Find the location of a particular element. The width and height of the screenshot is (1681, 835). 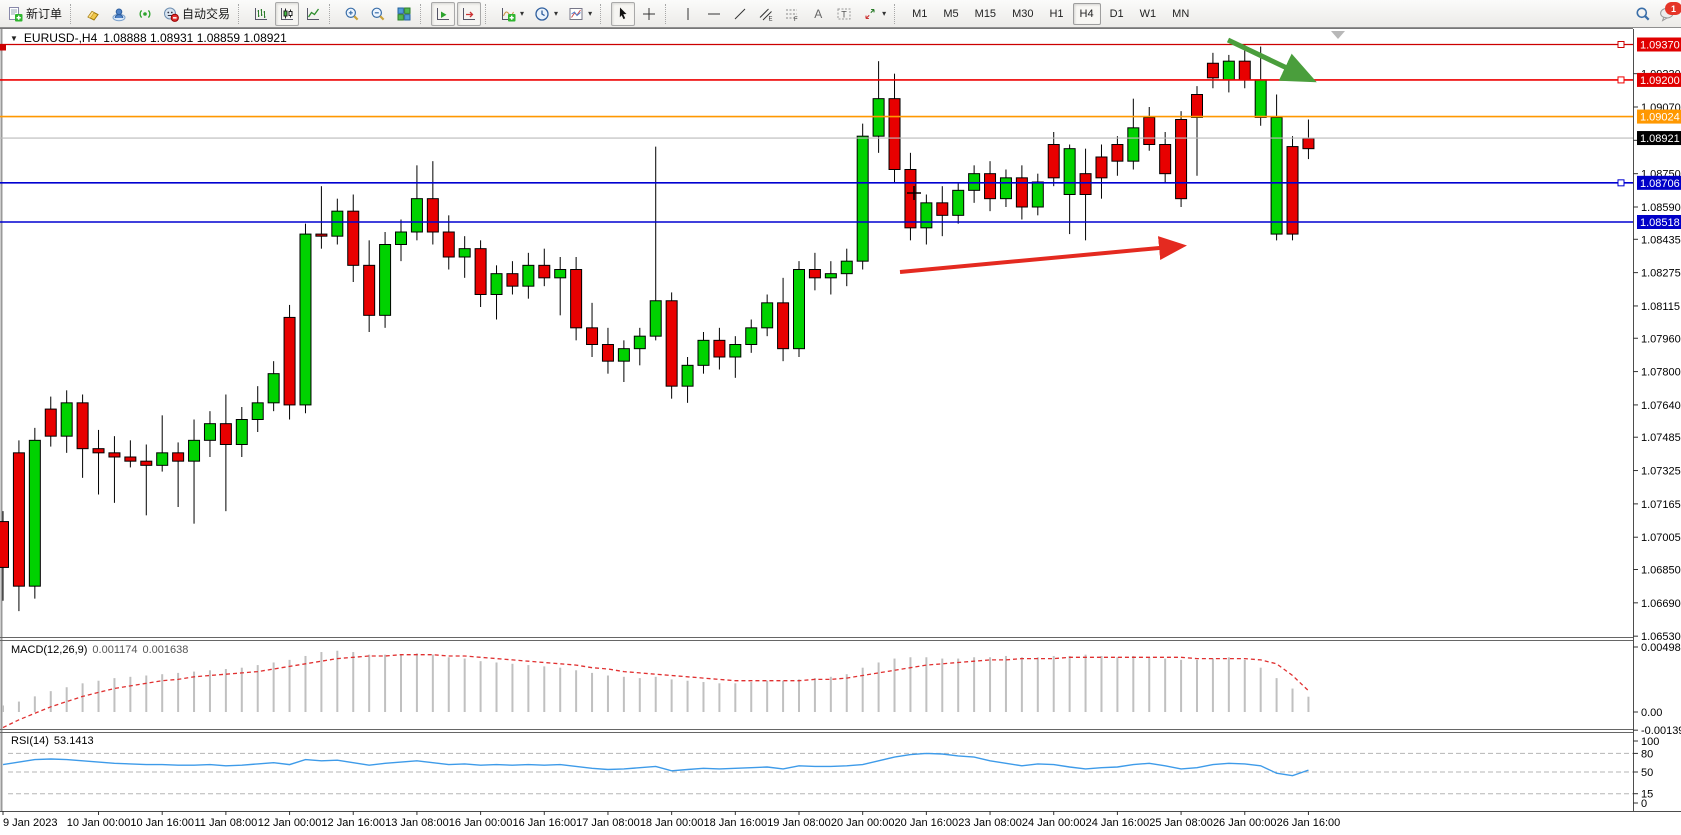

chart-shift-marker is located at coordinates (1338, 35).